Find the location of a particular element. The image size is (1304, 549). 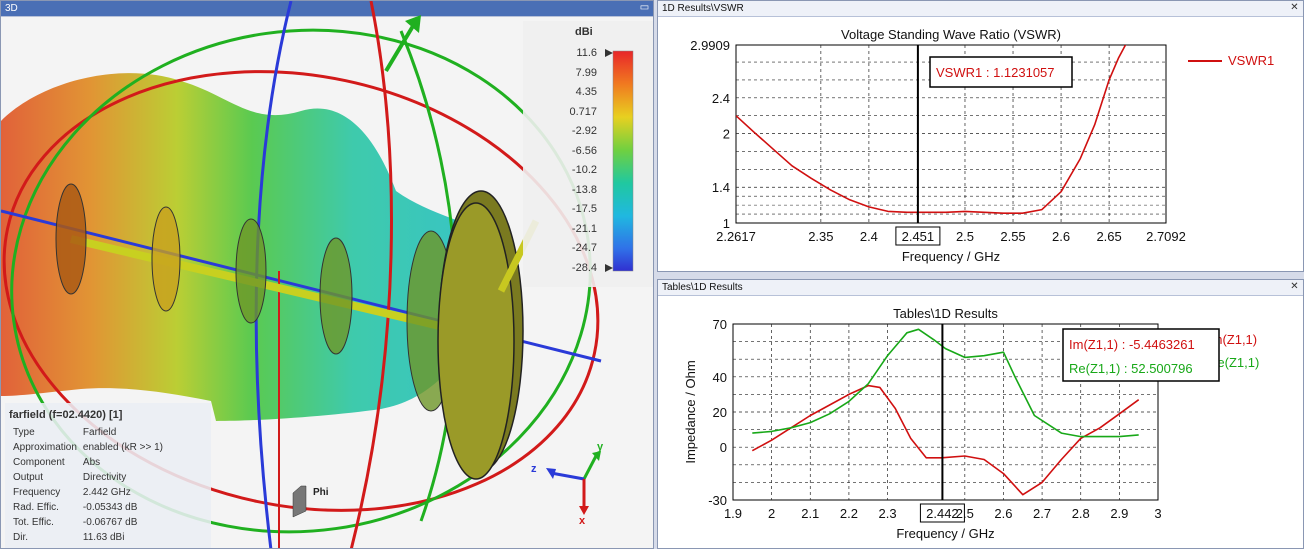

axis-label-y: y is located at coordinates (600, 447).